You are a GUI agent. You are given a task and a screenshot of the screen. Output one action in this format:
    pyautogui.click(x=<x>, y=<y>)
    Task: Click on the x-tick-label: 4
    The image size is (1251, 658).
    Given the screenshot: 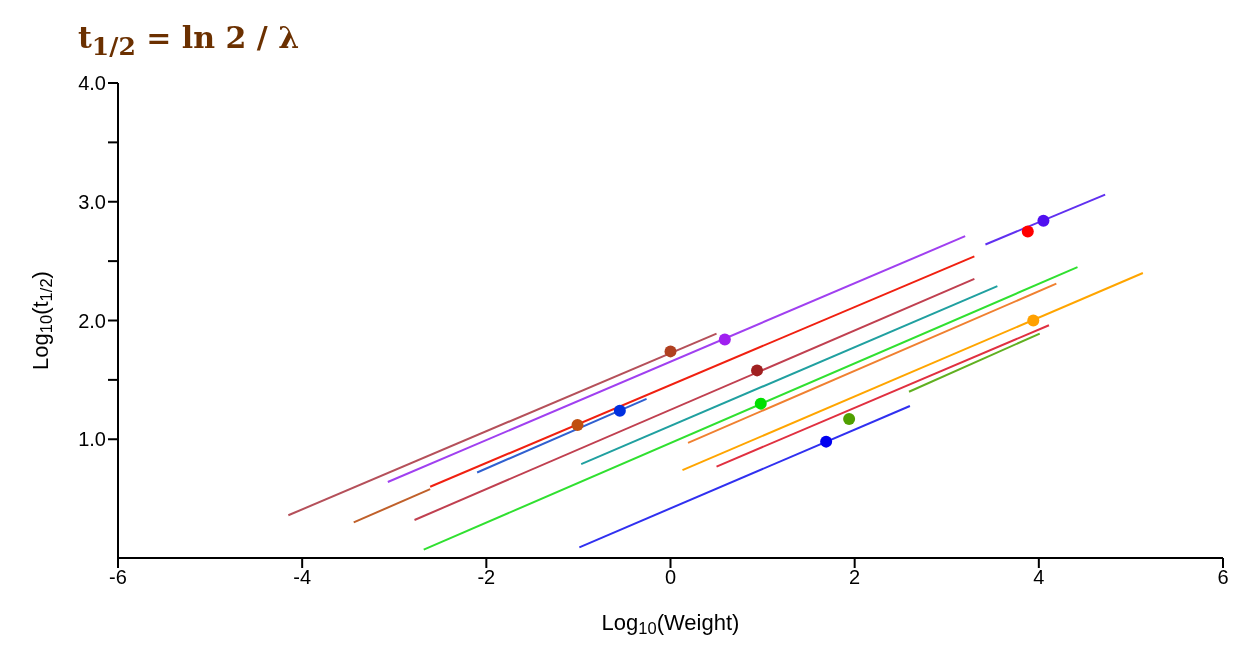 What is the action you would take?
    pyautogui.click(x=1039, y=577)
    